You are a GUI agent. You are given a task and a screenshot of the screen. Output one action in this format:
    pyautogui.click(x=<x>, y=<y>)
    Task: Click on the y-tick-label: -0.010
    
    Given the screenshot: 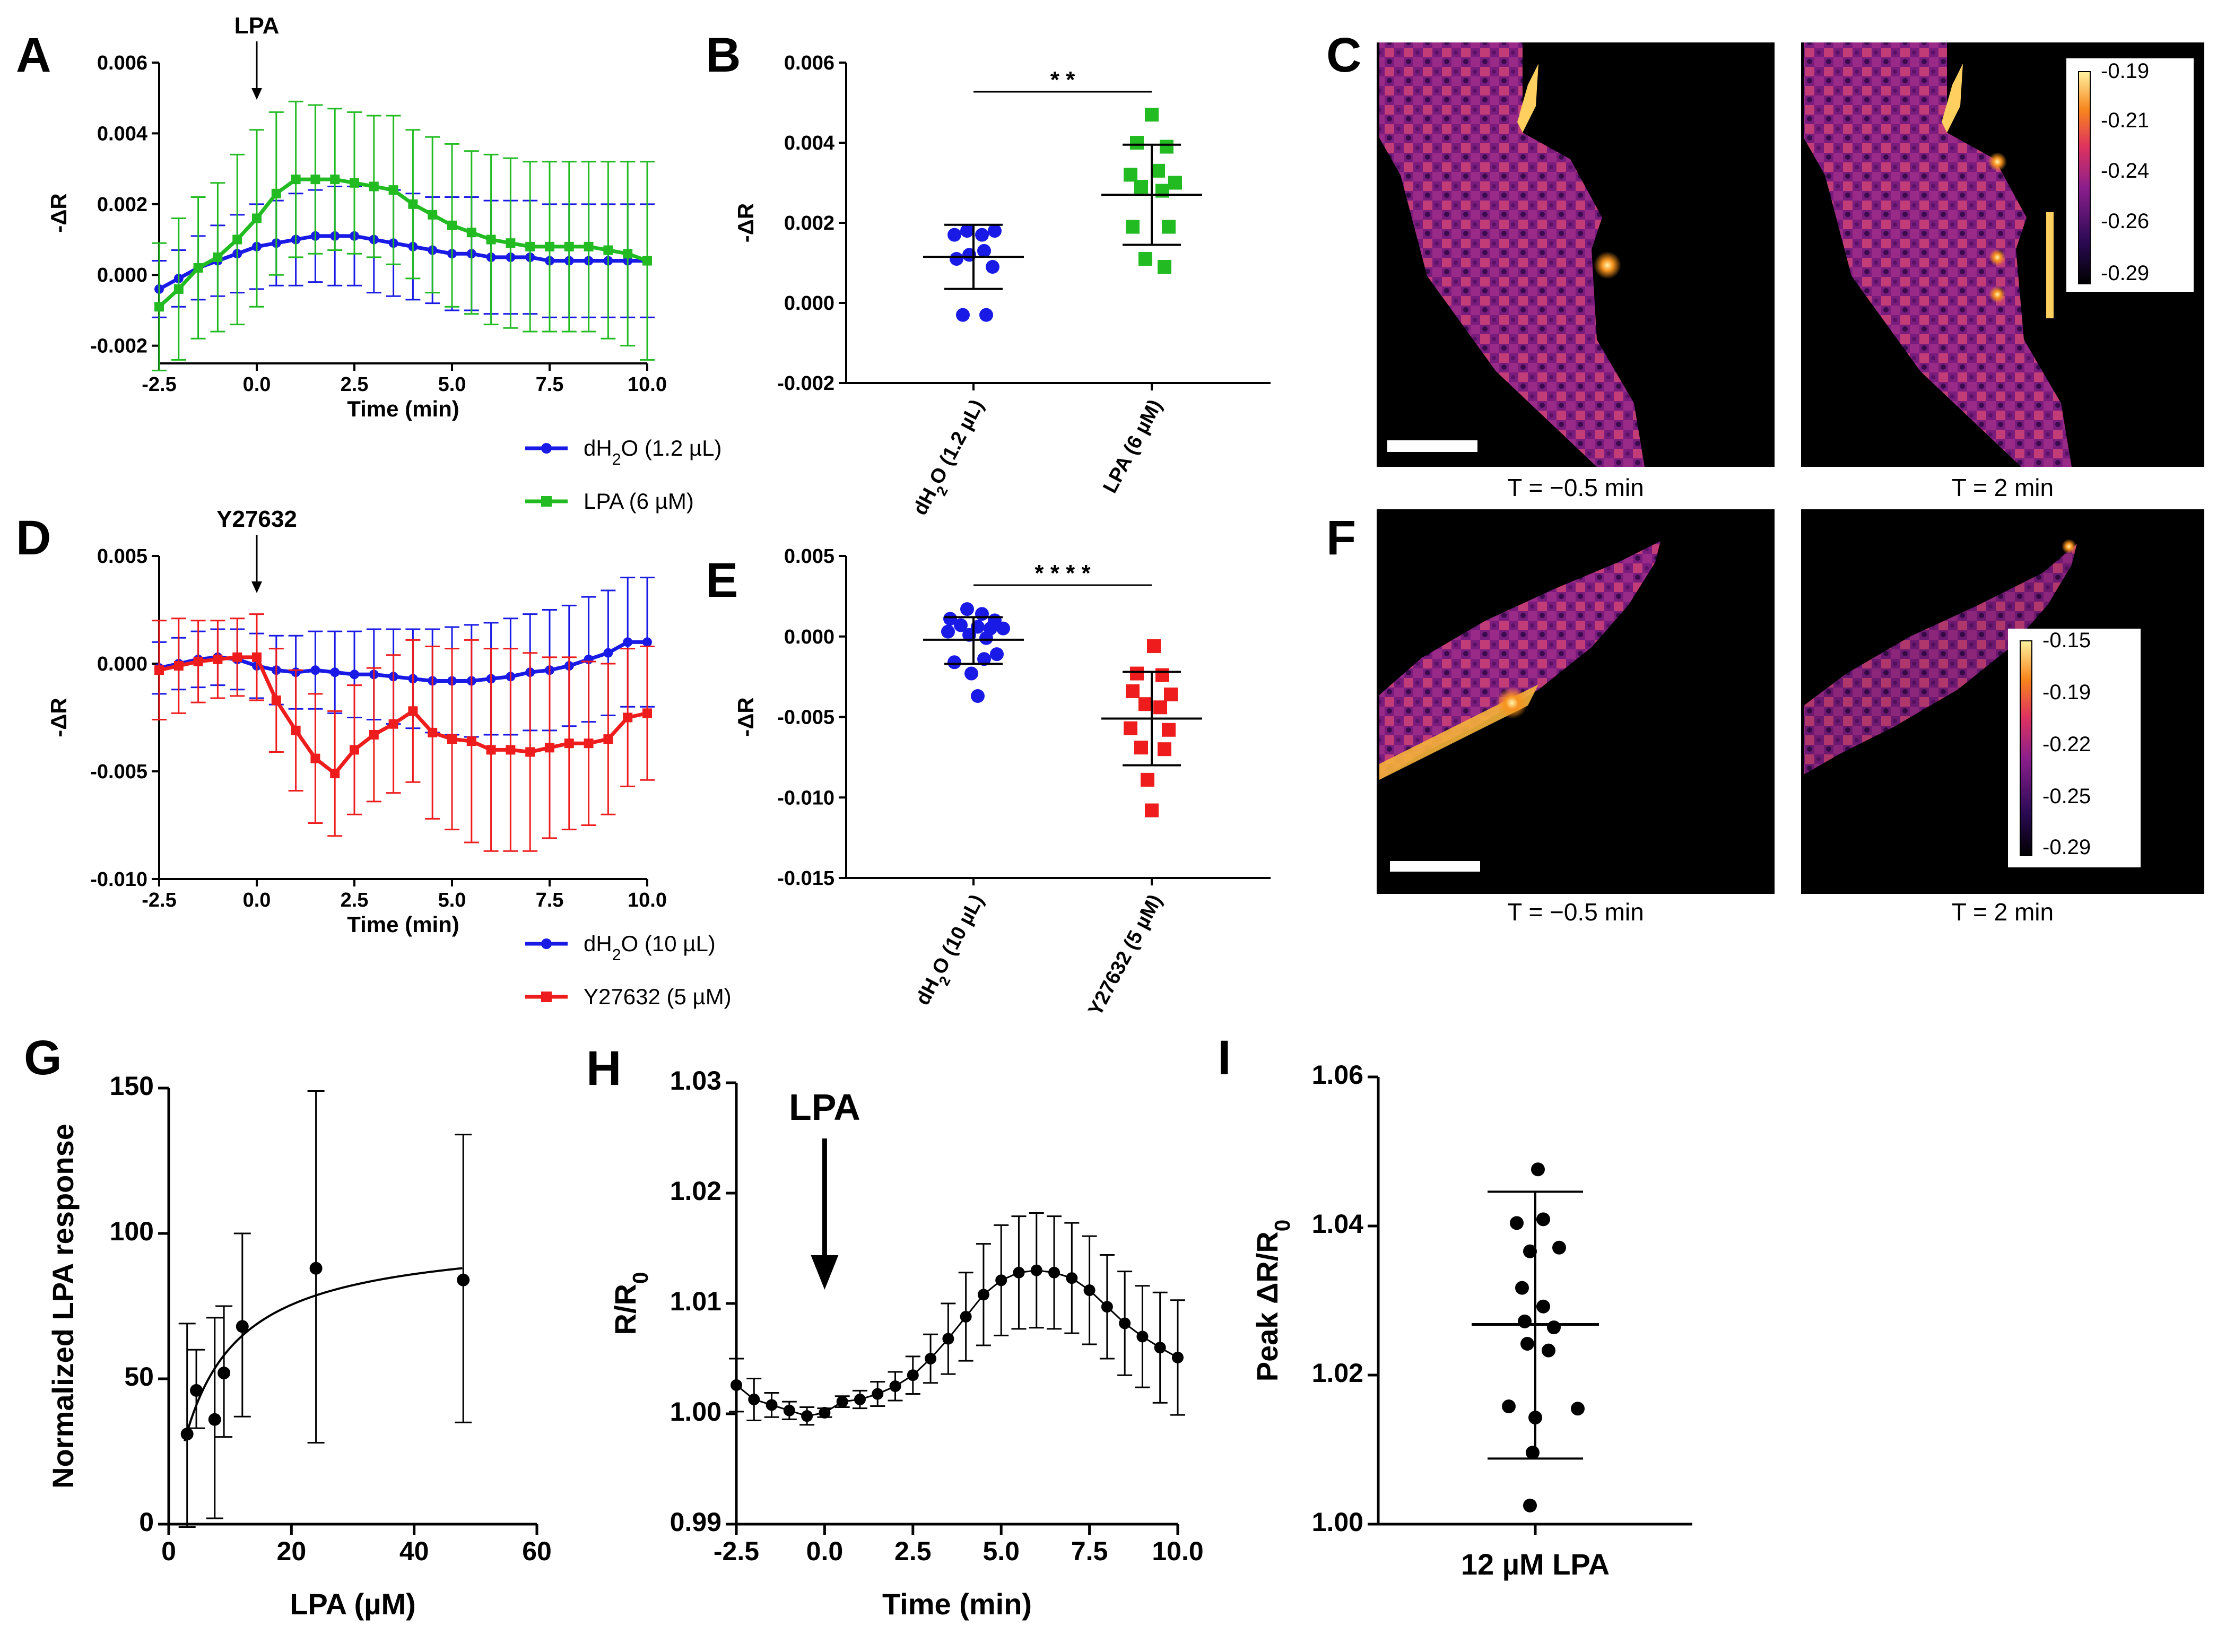 What is the action you would take?
    pyautogui.click(x=118, y=879)
    